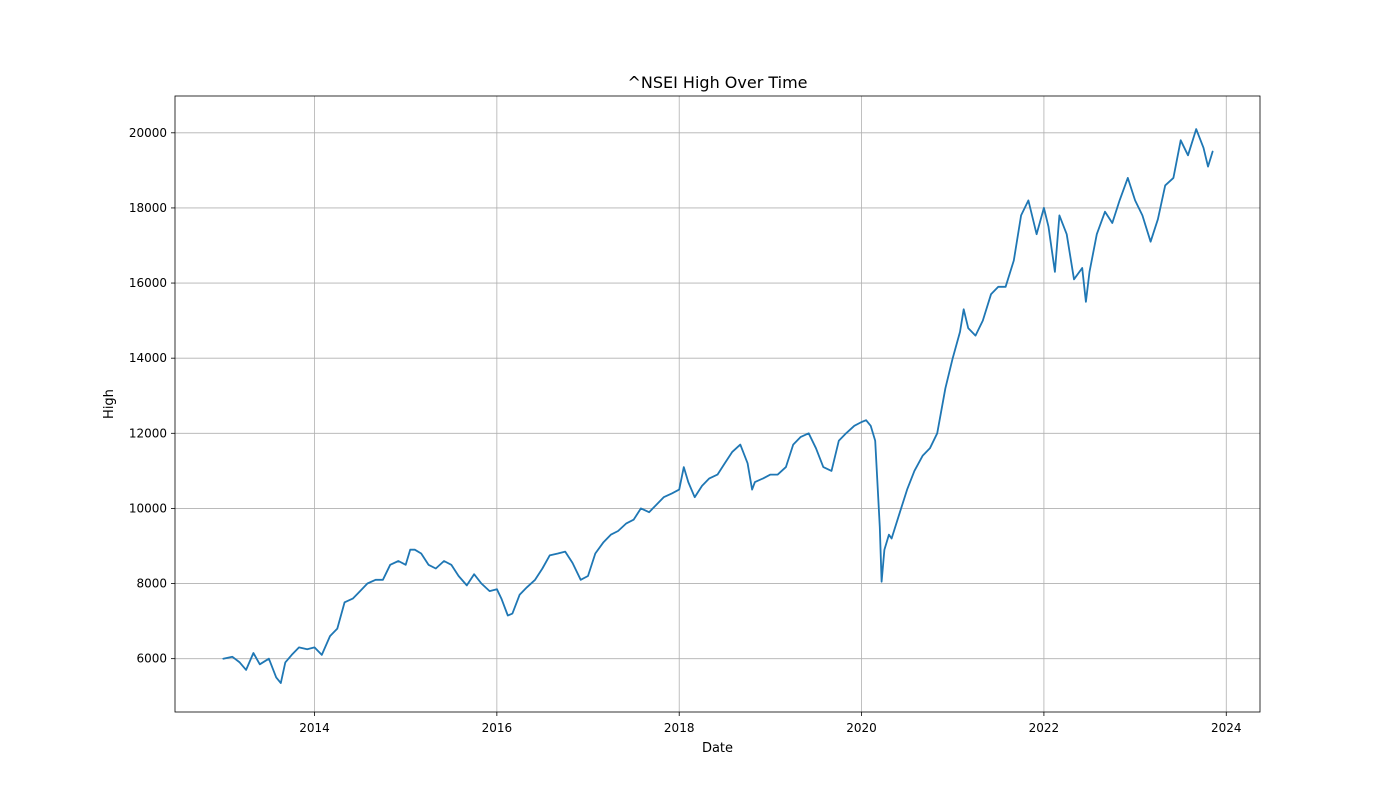  What do you see at coordinates (717, 748) in the screenshot?
I see `x-axis-label: Date` at bounding box center [717, 748].